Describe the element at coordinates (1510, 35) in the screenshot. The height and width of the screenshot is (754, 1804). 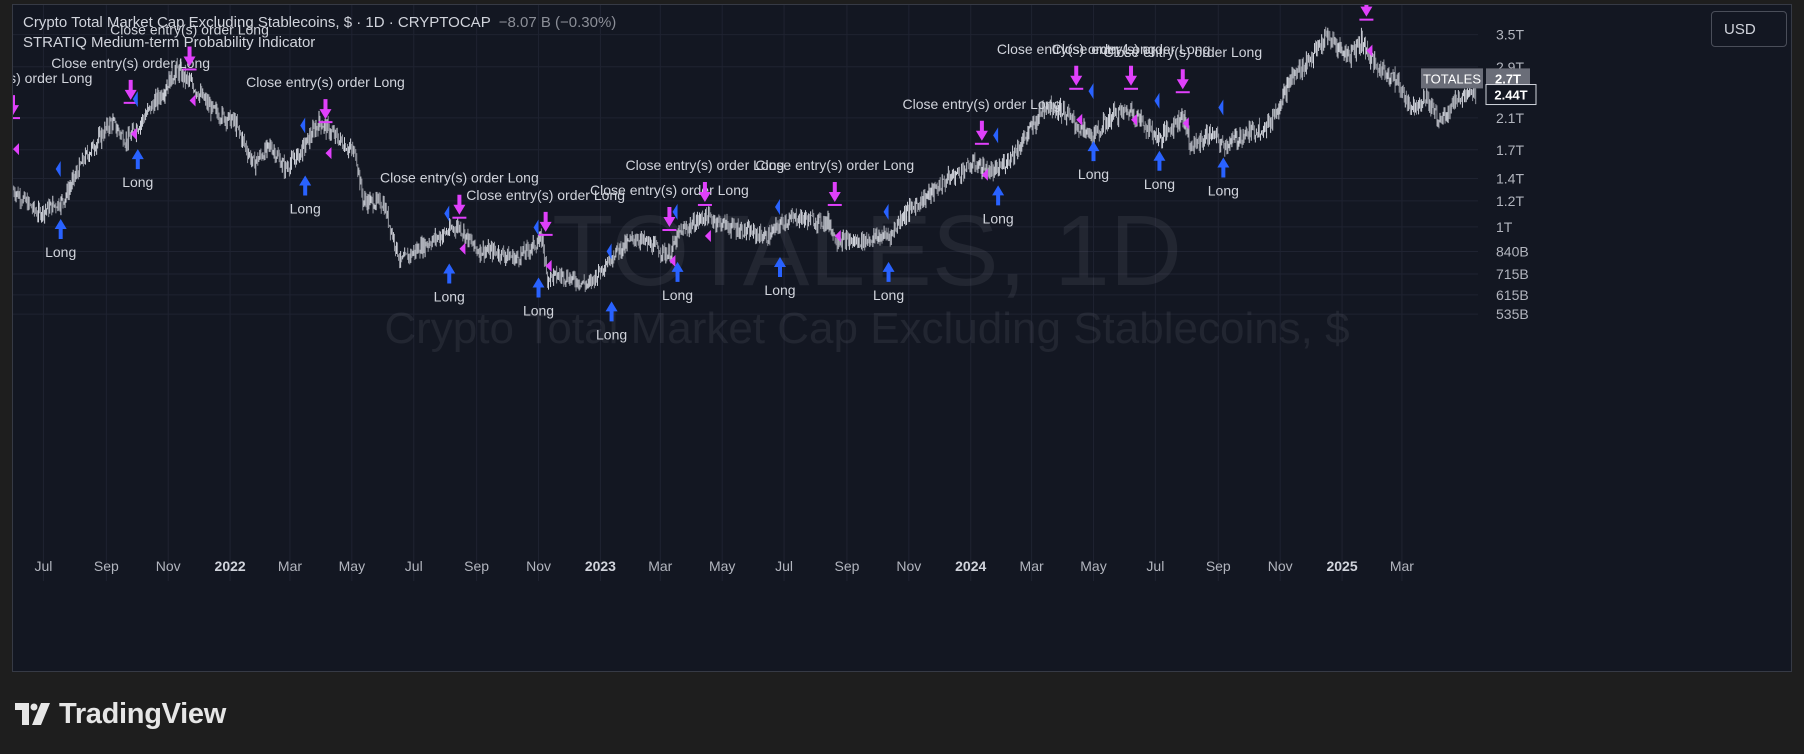
I see `price-axis-label: 3.5T` at that location.